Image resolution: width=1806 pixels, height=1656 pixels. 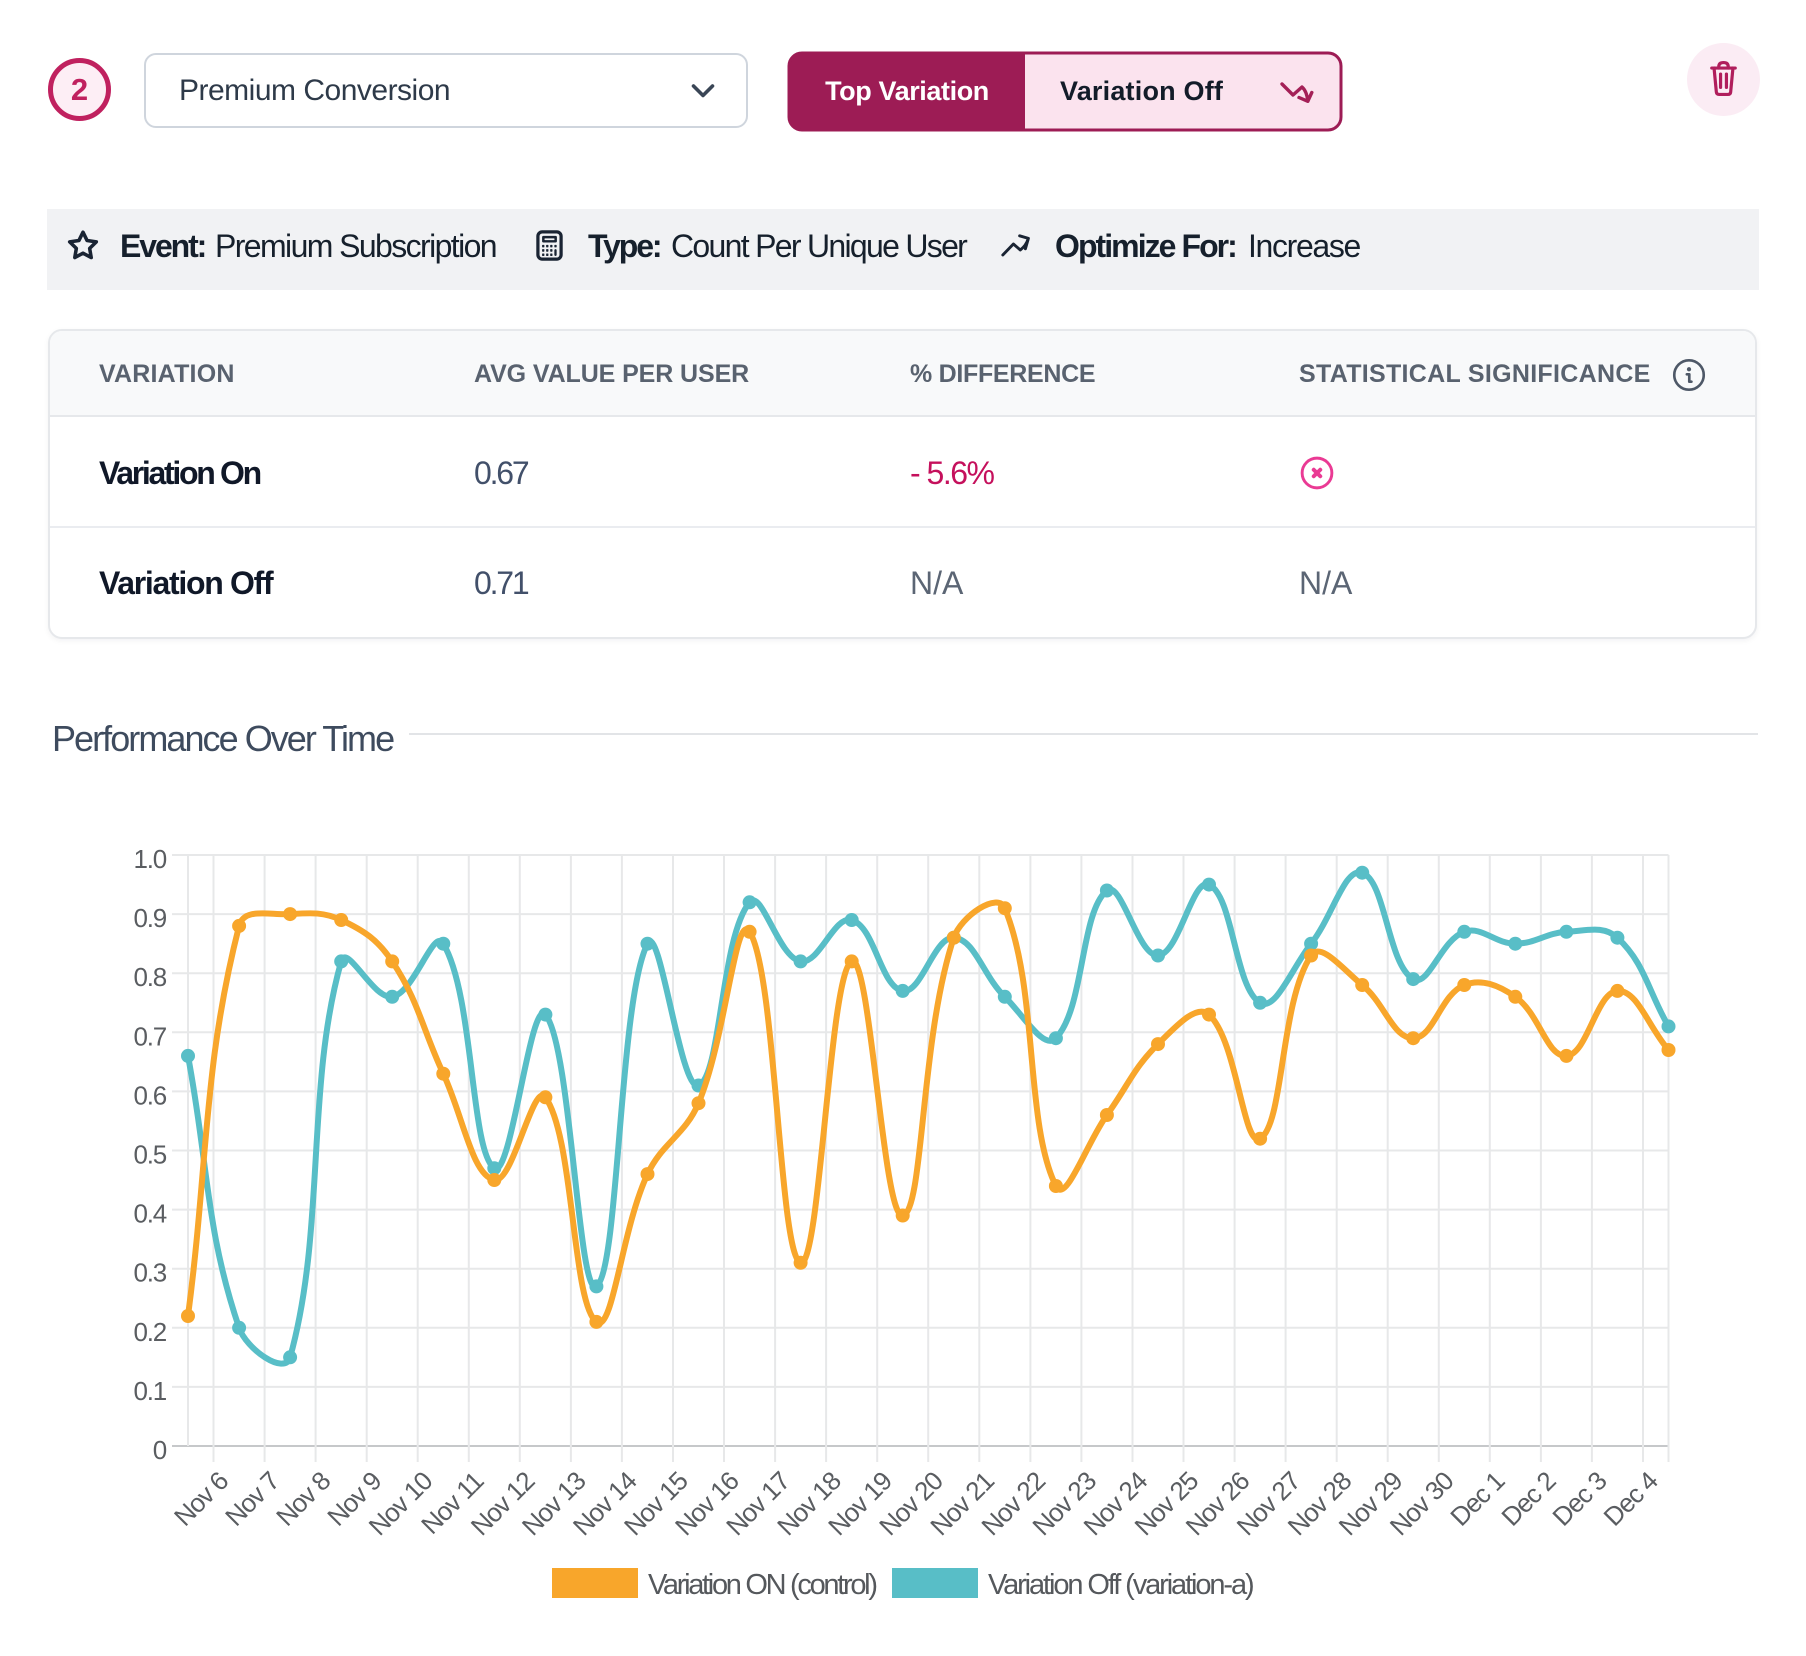 I want to click on svg-text: Dec 3, so click(x=1579, y=1499).